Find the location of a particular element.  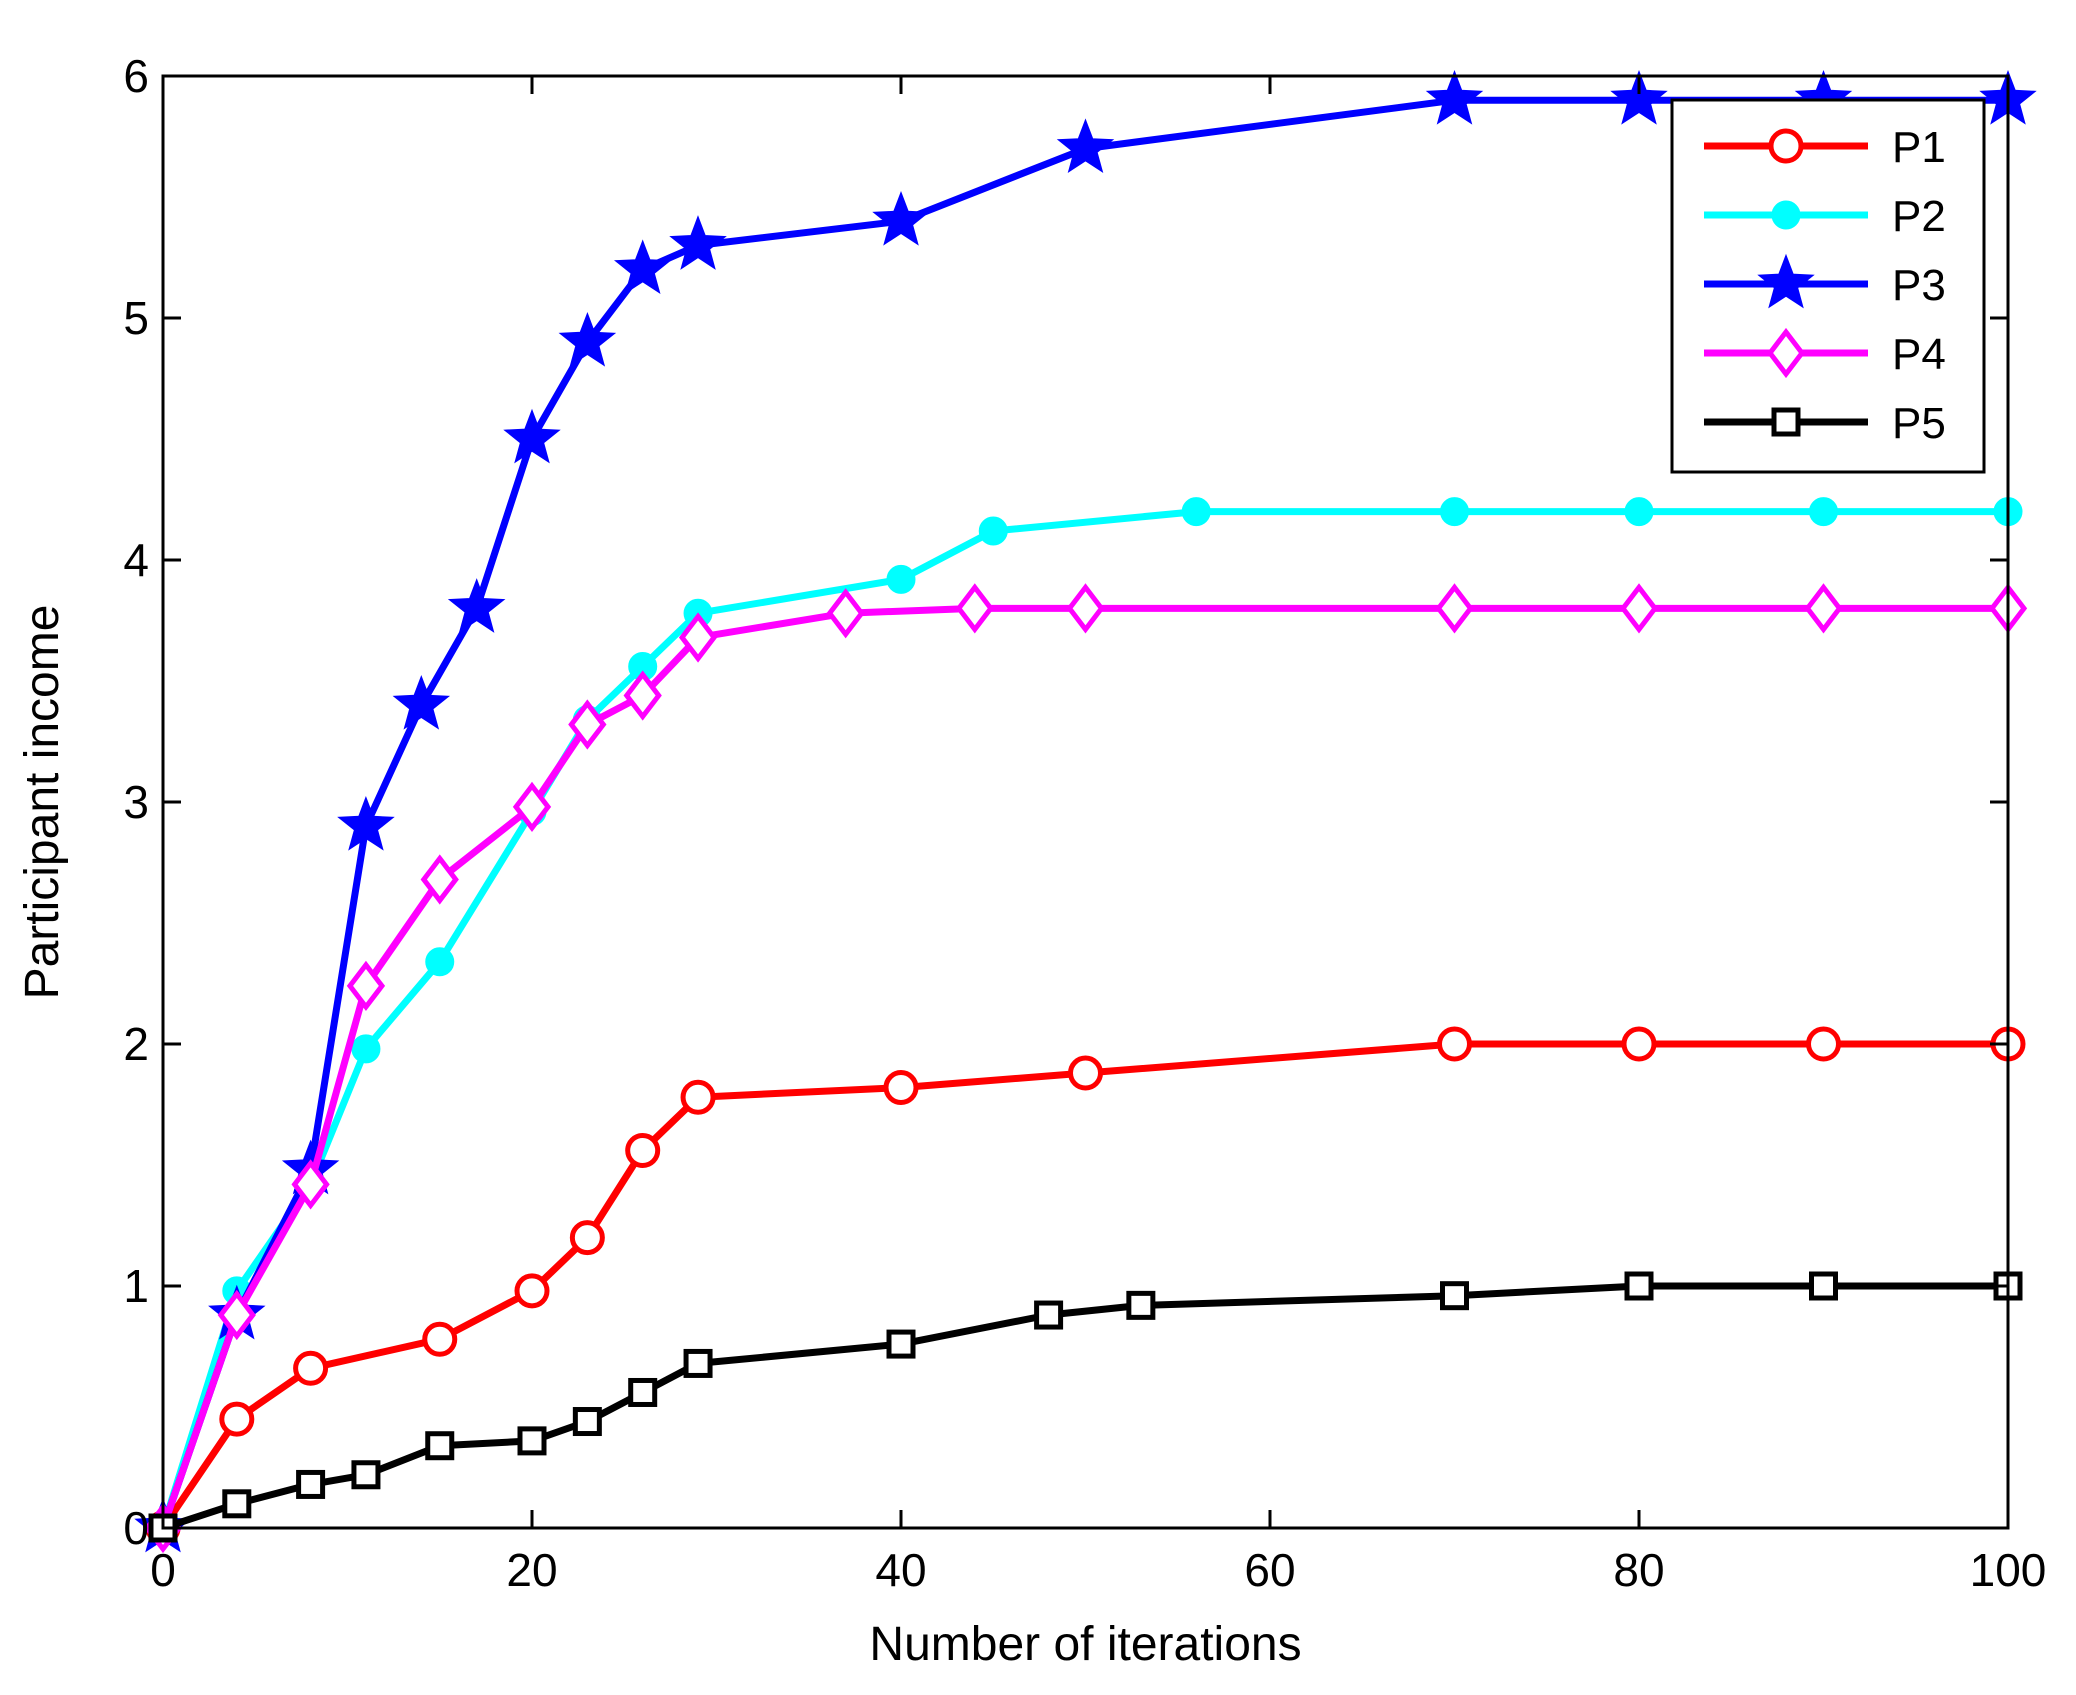

legend-marker-p4 is located at coordinates (1786, 353).